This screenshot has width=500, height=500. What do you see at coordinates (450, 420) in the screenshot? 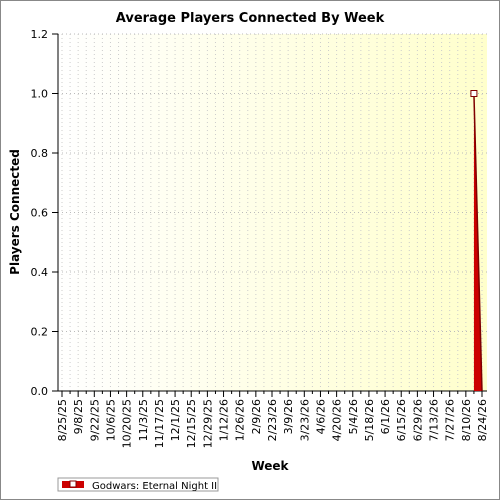
I see `x-tick-label: 7/27/26` at bounding box center [450, 420].